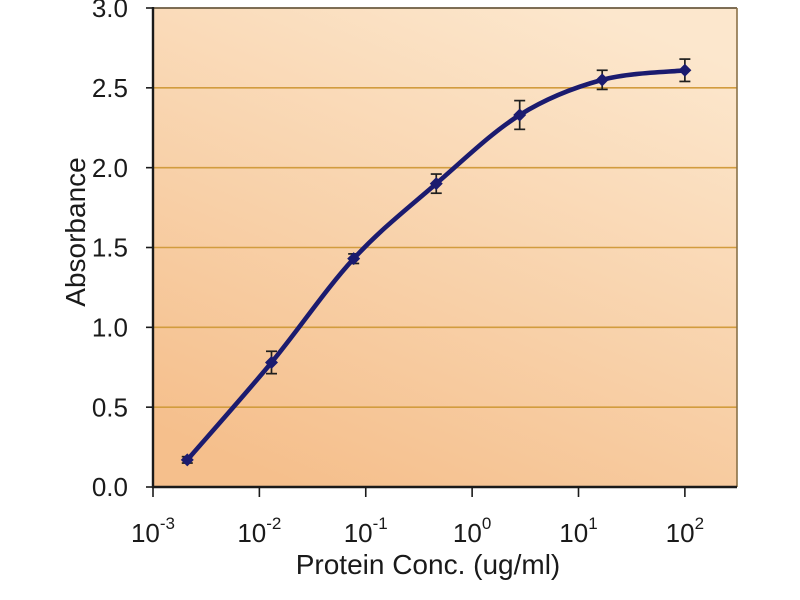  What do you see at coordinates (110, 88) in the screenshot?
I see `y-tick-label: 2.5` at bounding box center [110, 88].